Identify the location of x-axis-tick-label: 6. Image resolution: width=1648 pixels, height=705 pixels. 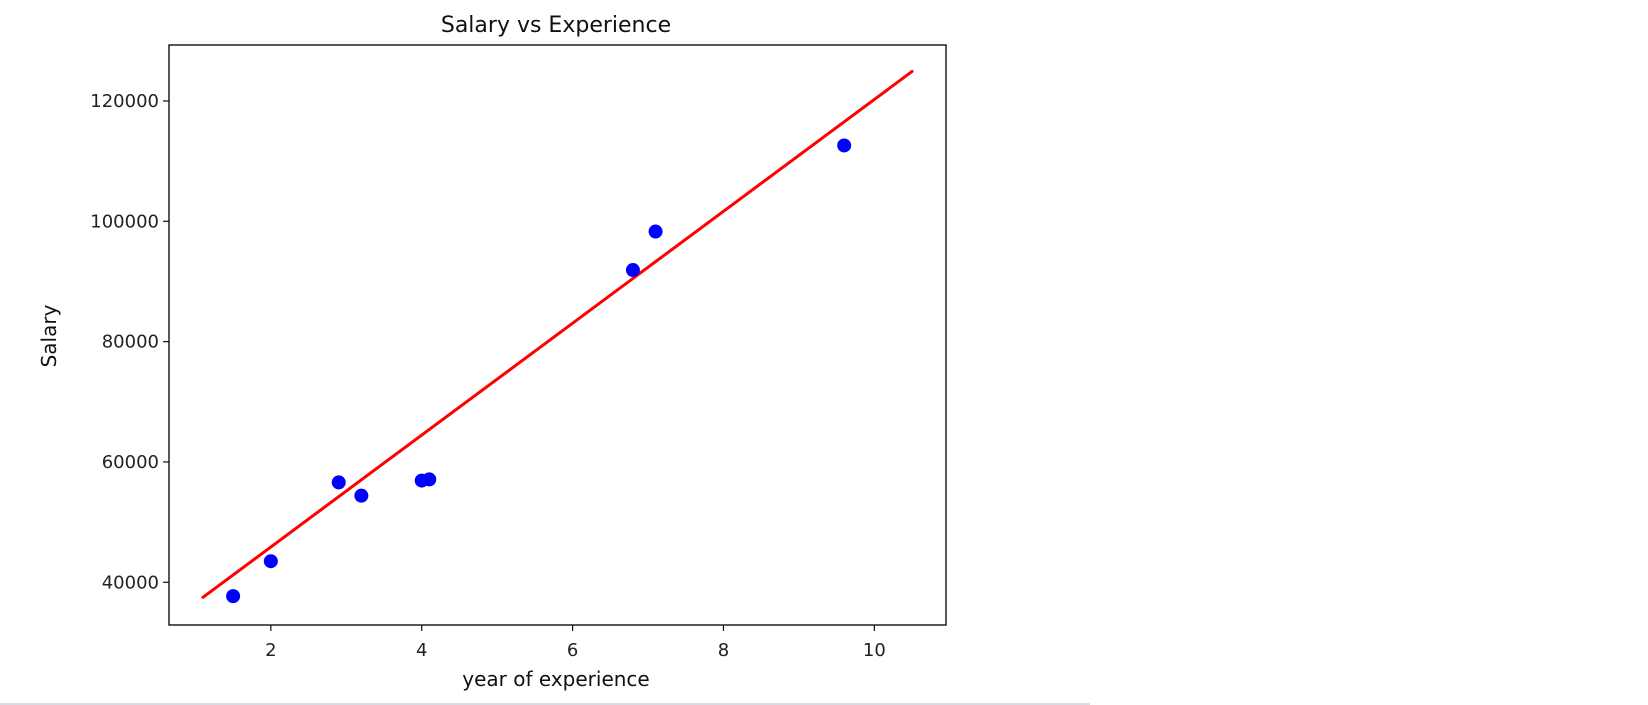
(572, 650).